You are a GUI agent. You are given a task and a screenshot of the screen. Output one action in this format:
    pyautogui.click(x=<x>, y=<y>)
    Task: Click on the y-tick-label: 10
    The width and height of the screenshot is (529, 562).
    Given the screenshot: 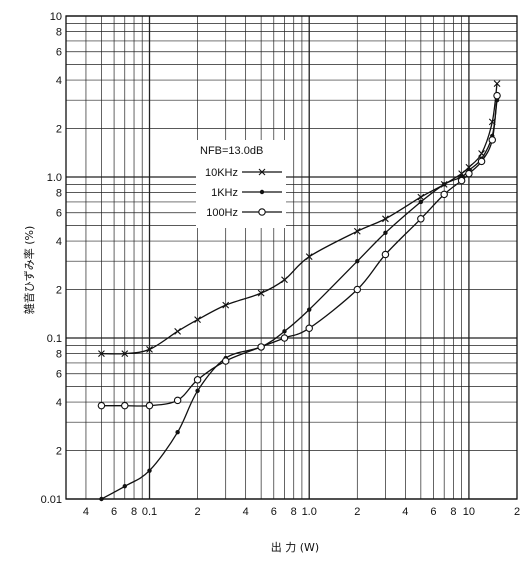 What is the action you would take?
    pyautogui.click(x=56, y=17)
    